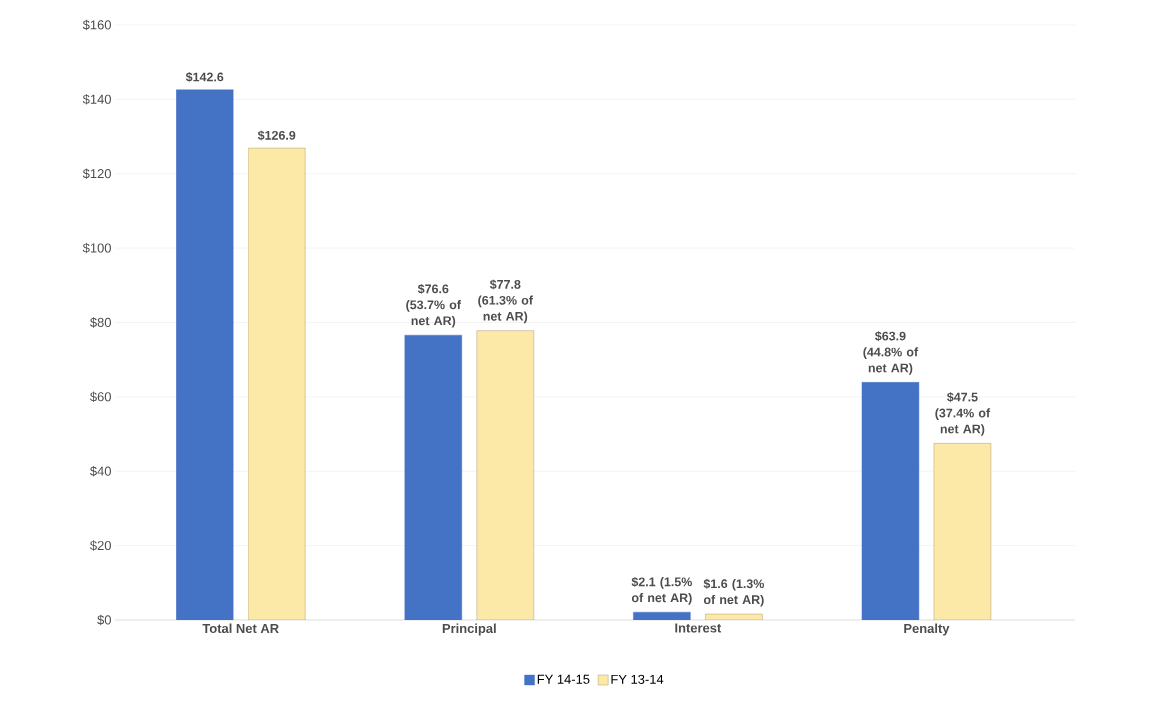  Describe the element at coordinates (104, 620) in the screenshot. I see `y-tick-label: $0` at that location.